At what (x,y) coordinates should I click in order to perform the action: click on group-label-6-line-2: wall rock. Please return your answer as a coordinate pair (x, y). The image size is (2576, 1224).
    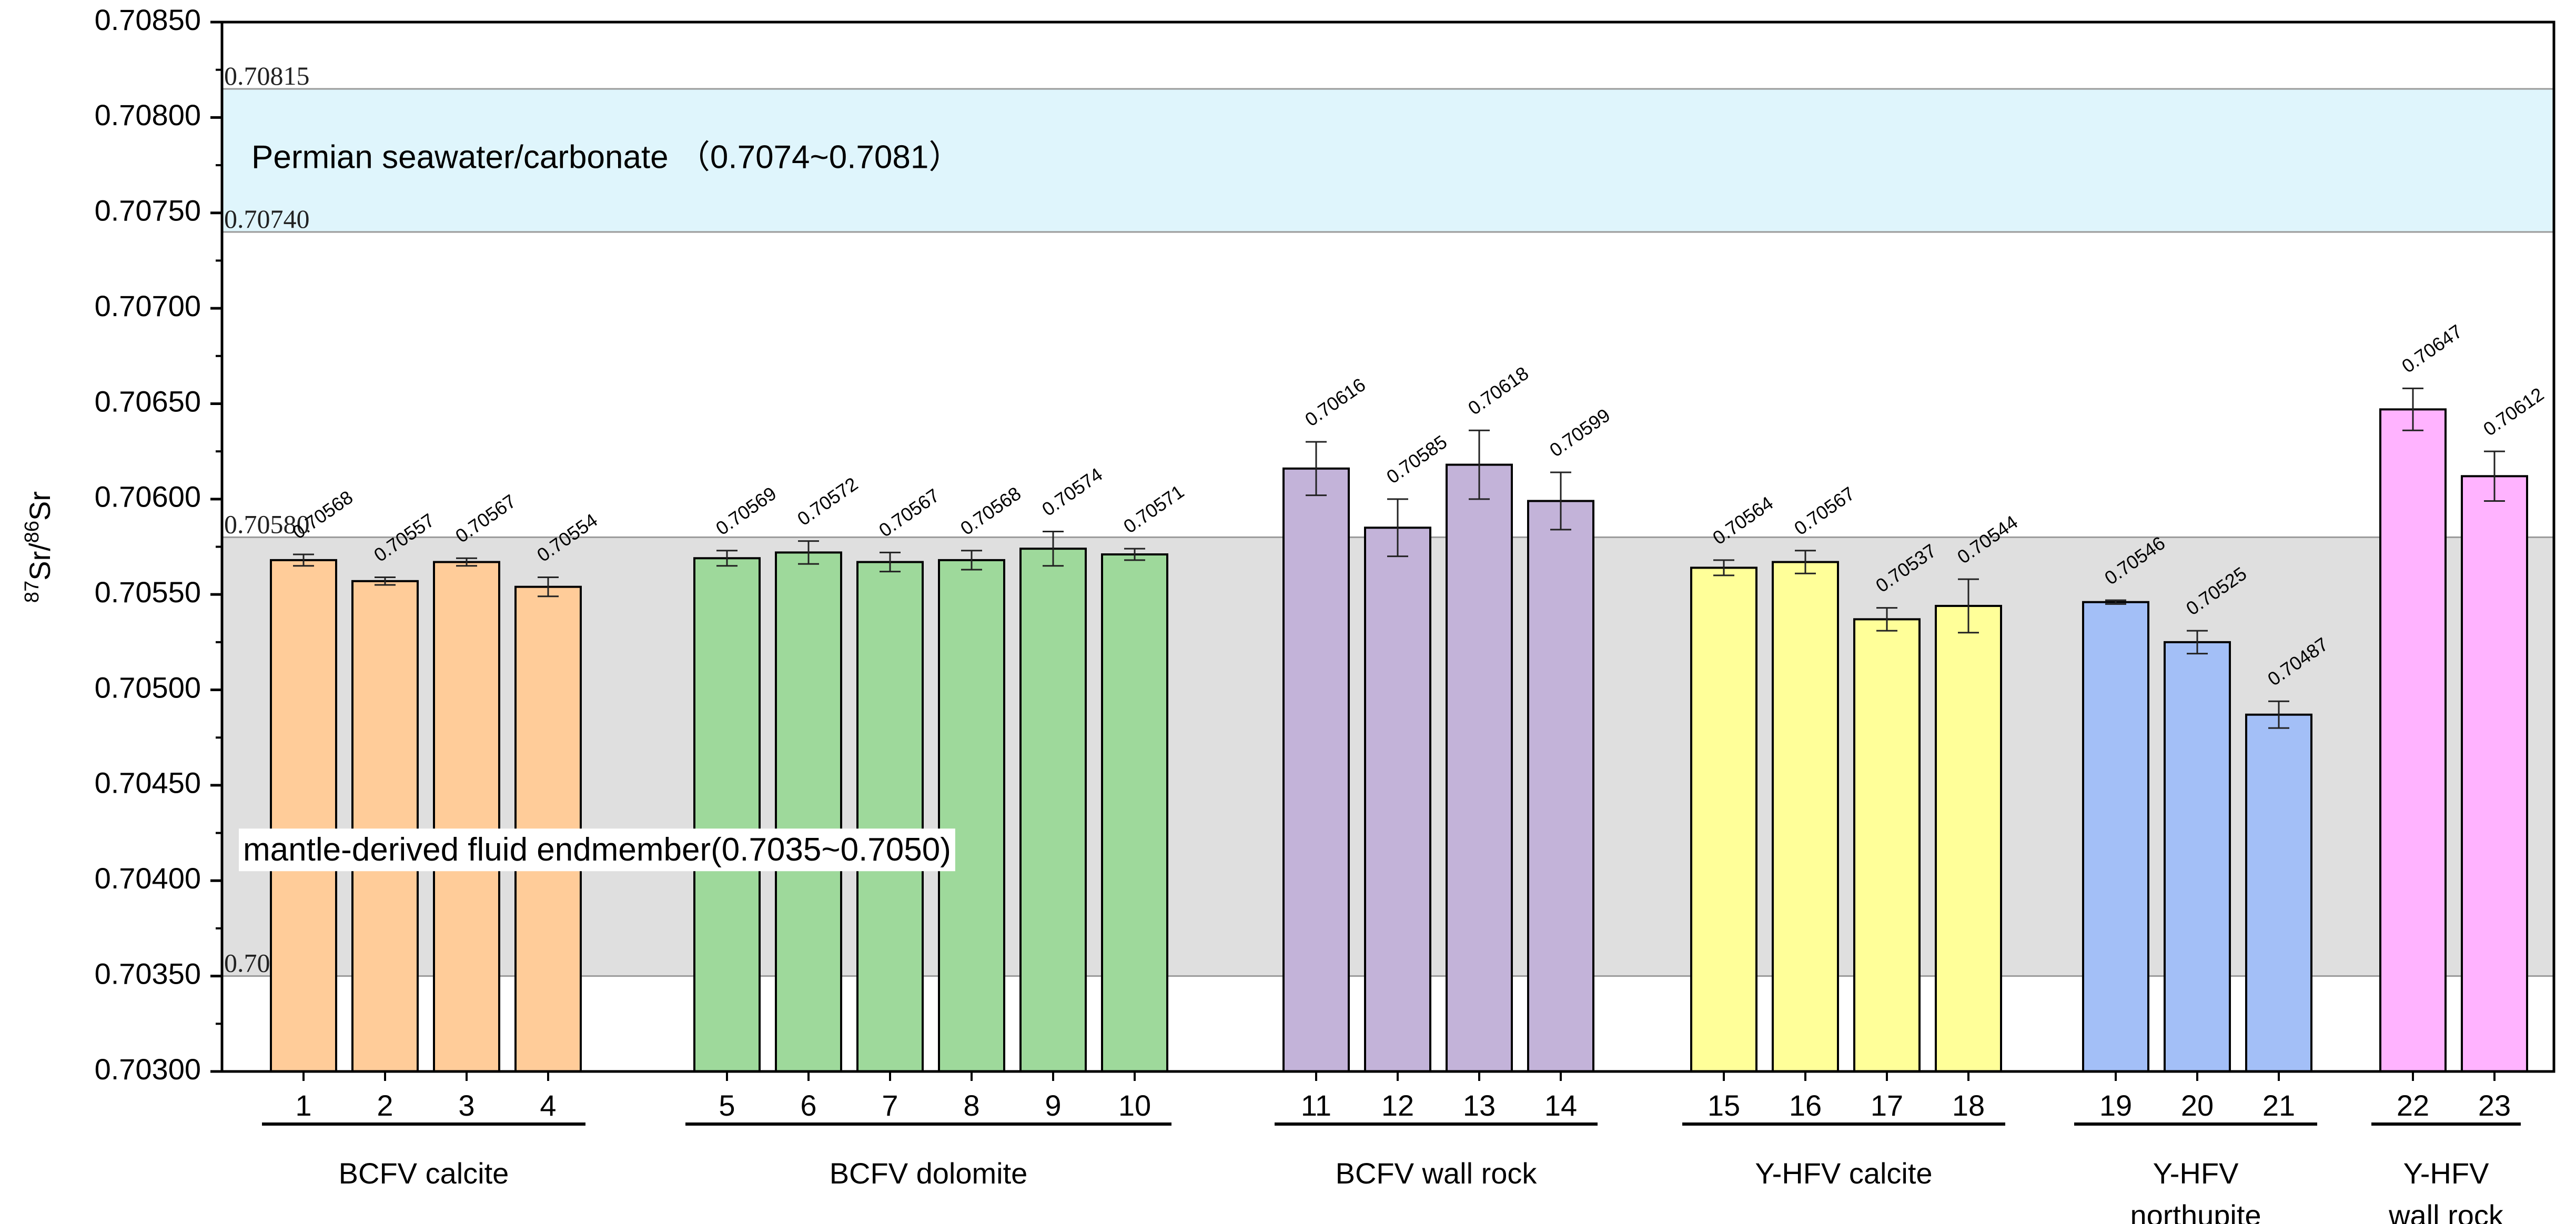
    Looking at the image, I should click on (2446, 1211).